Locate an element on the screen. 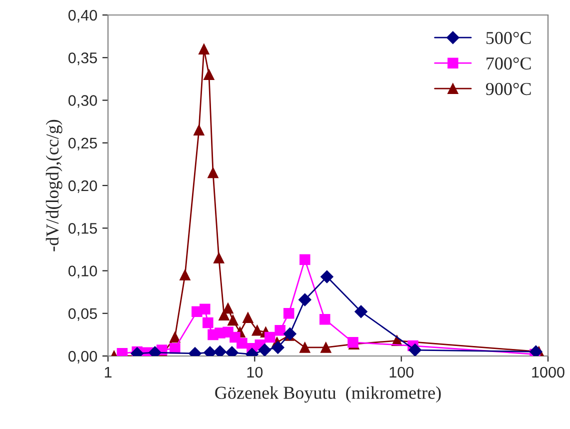 This screenshot has width=570, height=429. x-tick-label: 1000 is located at coordinates (548, 372).